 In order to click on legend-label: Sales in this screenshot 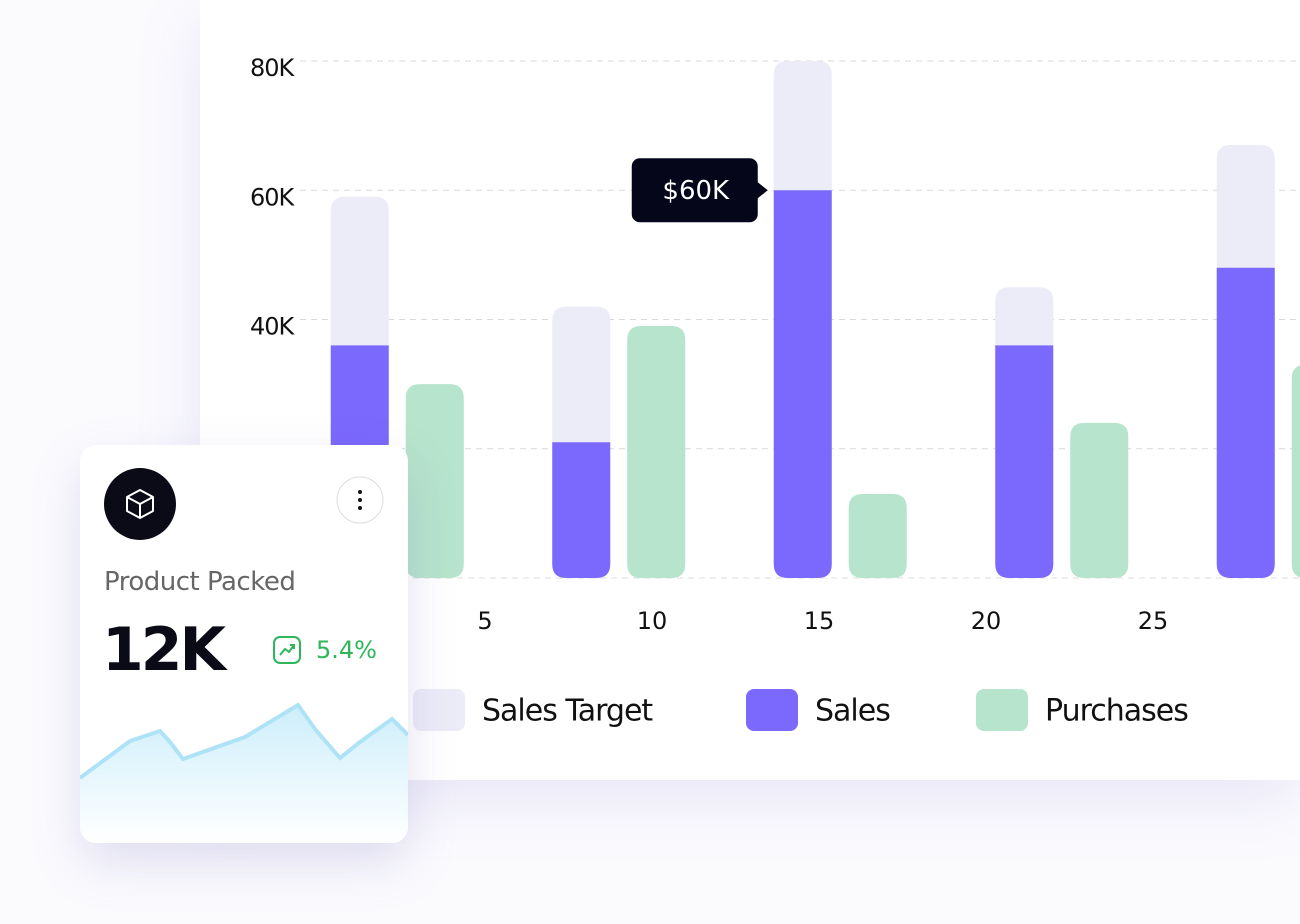, I will do `click(852, 711)`.